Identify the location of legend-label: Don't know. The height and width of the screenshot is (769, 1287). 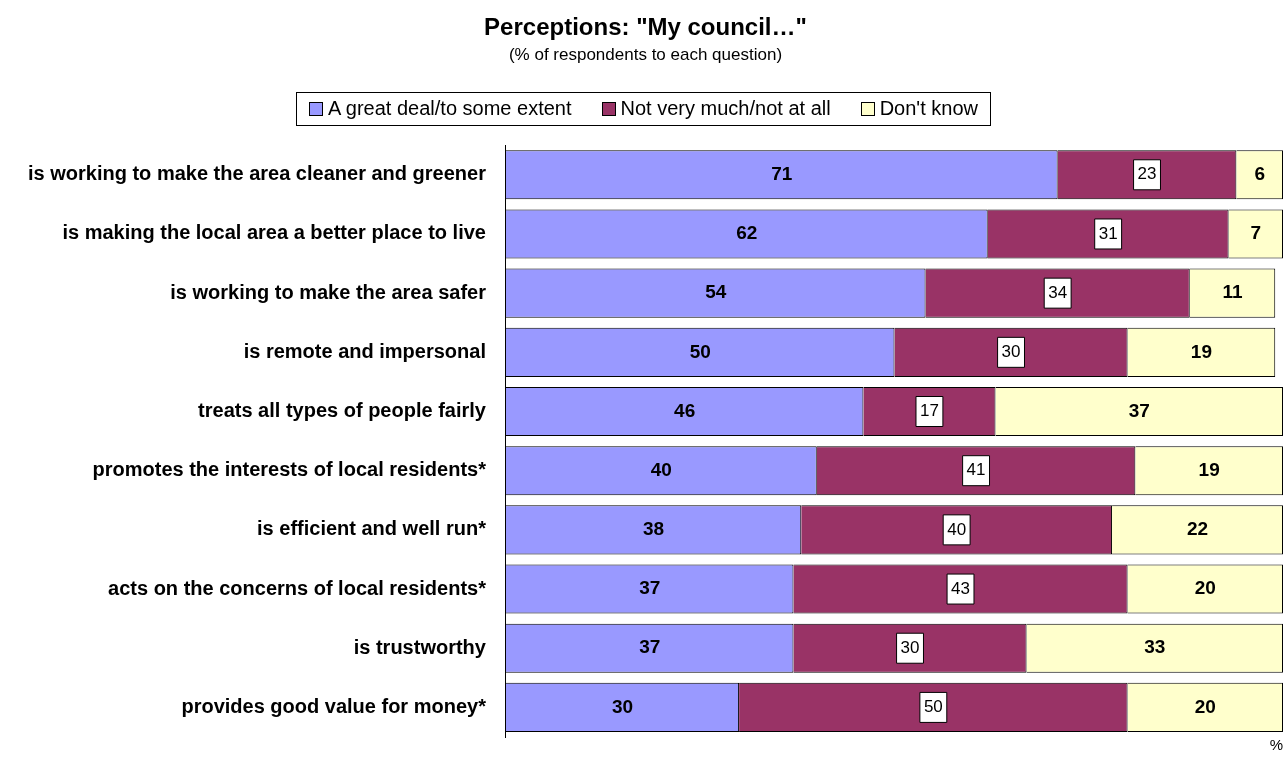
(928, 108).